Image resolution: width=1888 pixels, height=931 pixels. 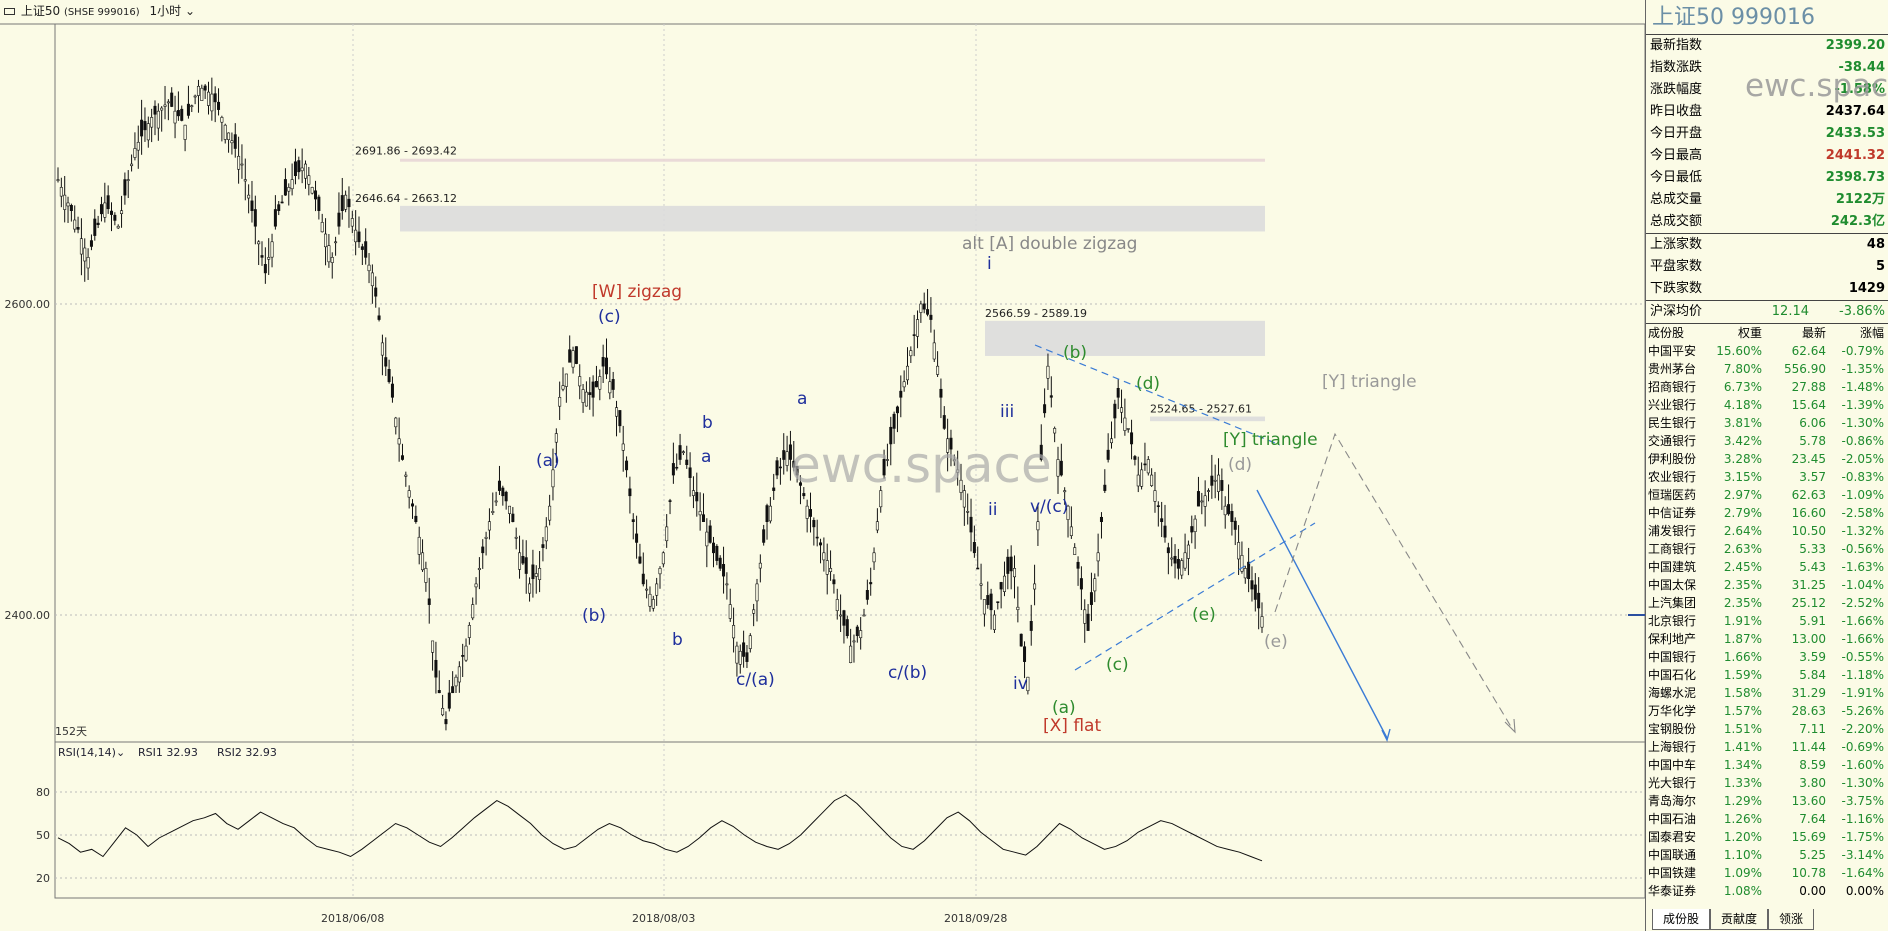 What do you see at coordinates (1767, 891) in the screenshot?
I see `table-row: 华泰证券 1.08% 0.00 0.00%` at bounding box center [1767, 891].